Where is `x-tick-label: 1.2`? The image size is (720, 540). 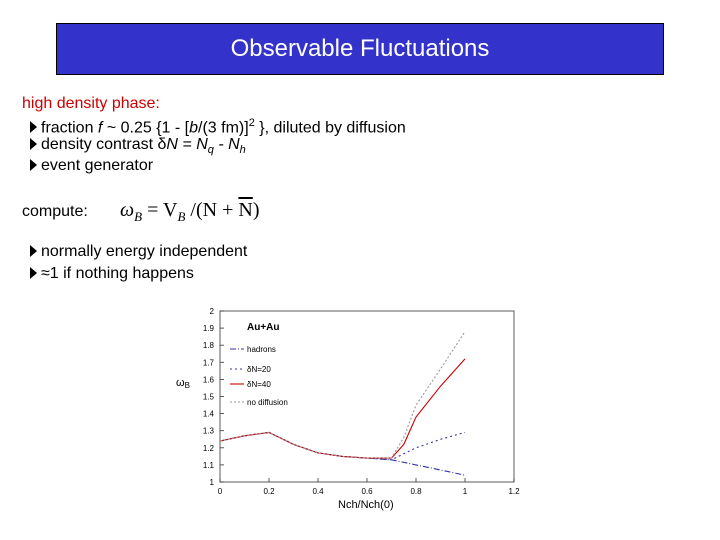
x-tick-label: 1.2 is located at coordinates (514, 491).